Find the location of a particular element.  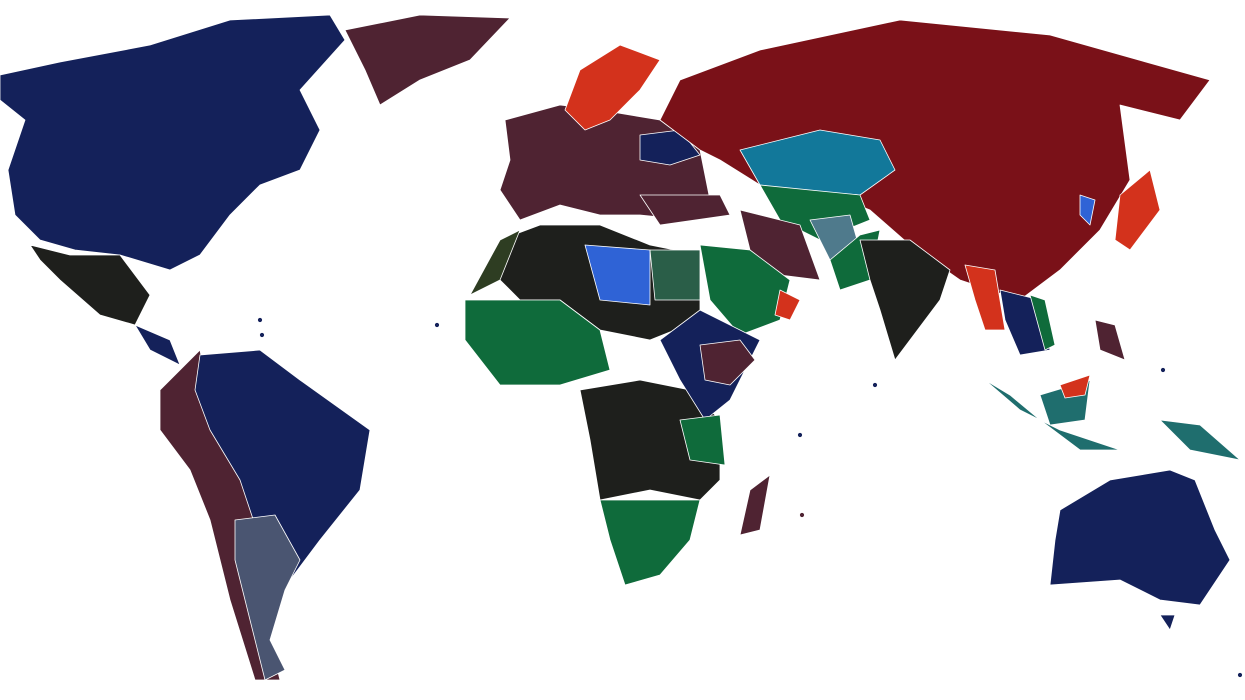

region-turkey is located at coordinates (685, 210).